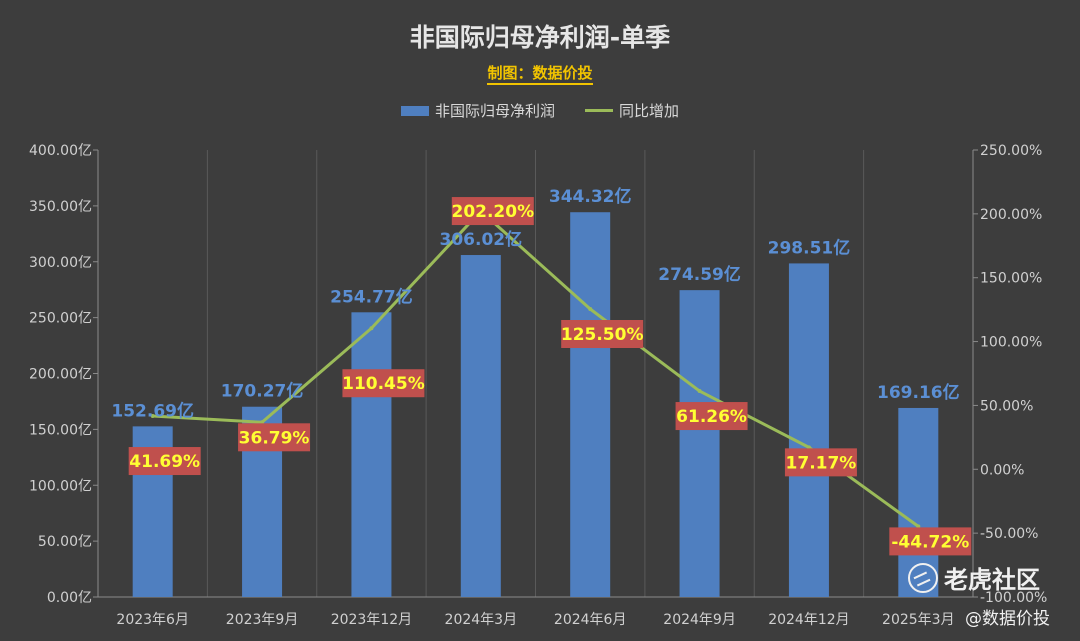 The height and width of the screenshot is (641, 1080). Describe the element at coordinates (152, 410) in the screenshot. I see `bar-data-label: 152.69亿` at that location.